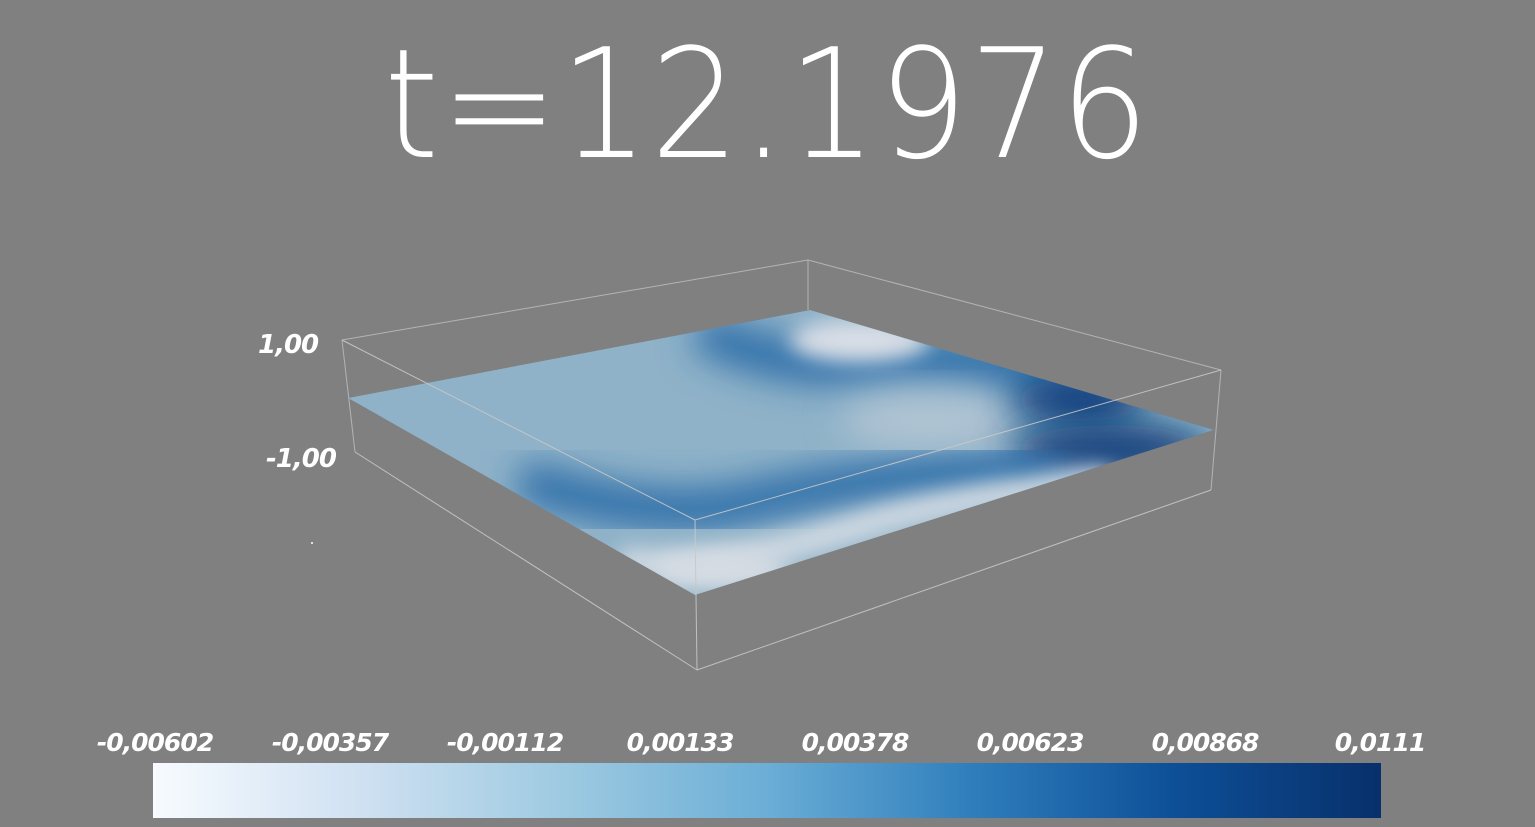 The image size is (1535, 827). What do you see at coordinates (1030, 742) in the screenshot?
I see `colorbar-label: 0,00623` at bounding box center [1030, 742].